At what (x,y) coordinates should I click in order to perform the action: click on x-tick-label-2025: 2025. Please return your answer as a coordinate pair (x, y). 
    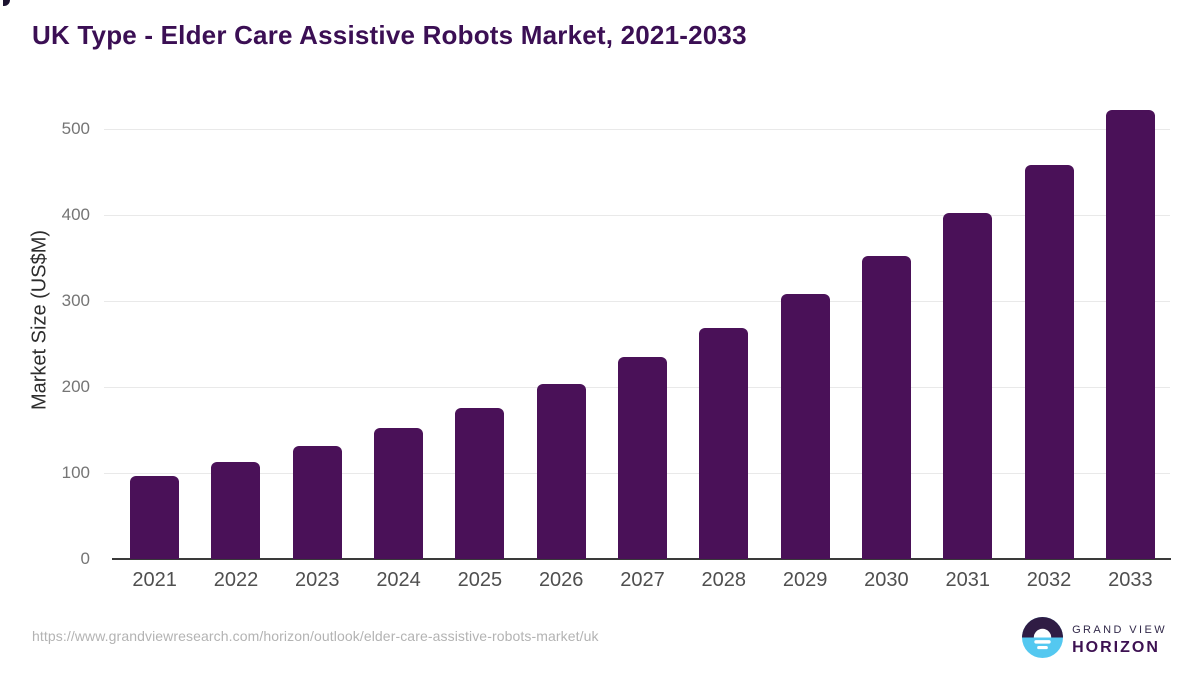
    Looking at the image, I should click on (480, 580).